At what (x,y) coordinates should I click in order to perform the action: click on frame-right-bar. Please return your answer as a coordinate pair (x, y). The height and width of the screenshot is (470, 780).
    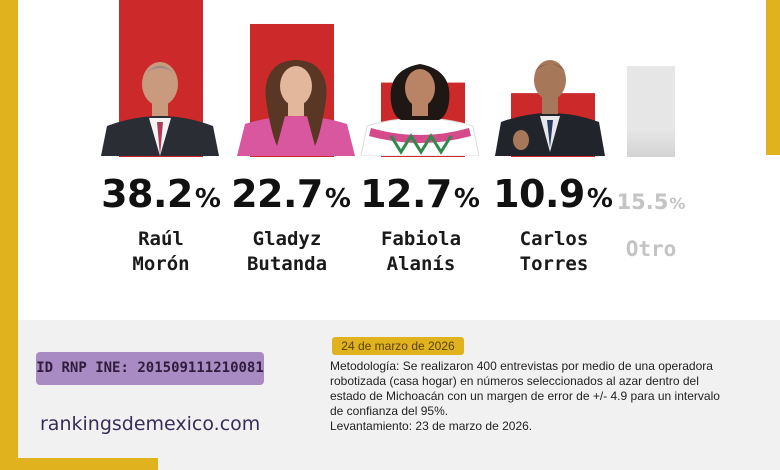
    Looking at the image, I should click on (773, 77).